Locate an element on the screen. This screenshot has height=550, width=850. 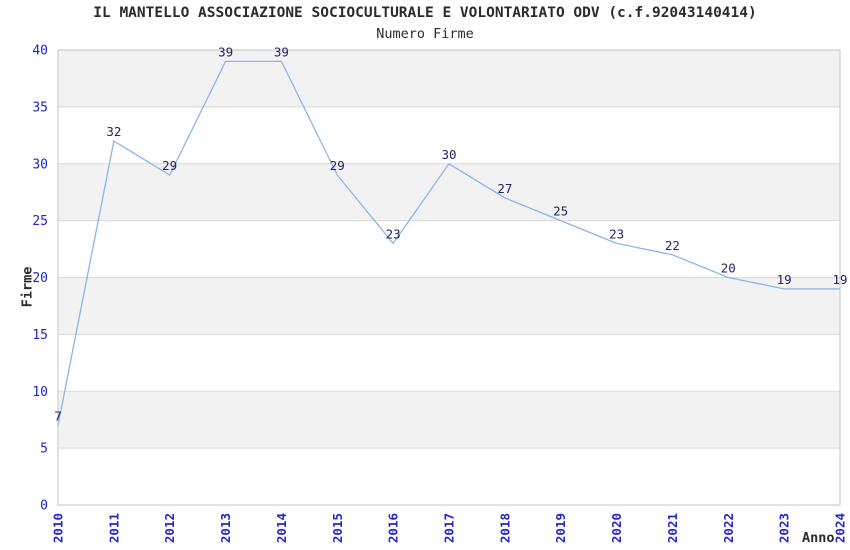
y-axis-title: Firme is located at coordinates (28, 287).